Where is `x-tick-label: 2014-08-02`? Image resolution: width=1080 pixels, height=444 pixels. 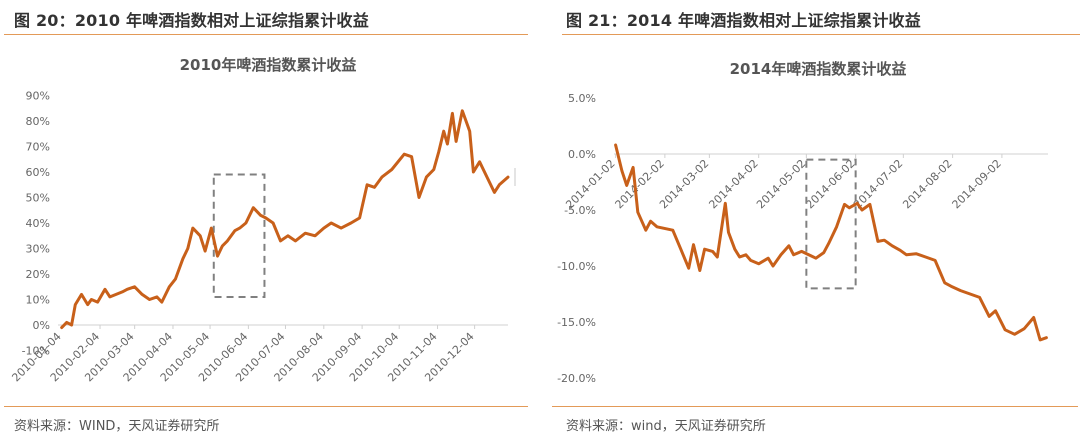
x-tick-label: 2014-08-02 is located at coordinates (927, 184).